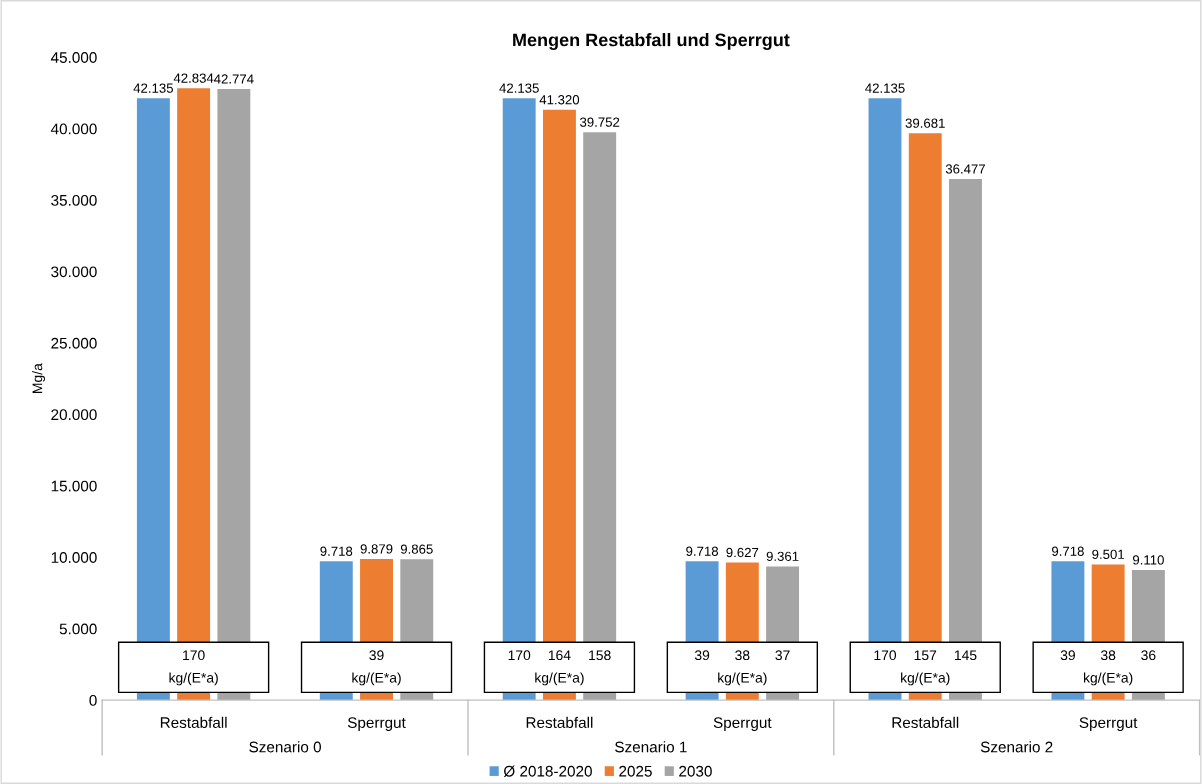 This screenshot has height=784, width=1202. Describe the element at coordinates (559, 668) in the screenshot. I see `text: 170 164 158 kg/(E*a)` at that location.